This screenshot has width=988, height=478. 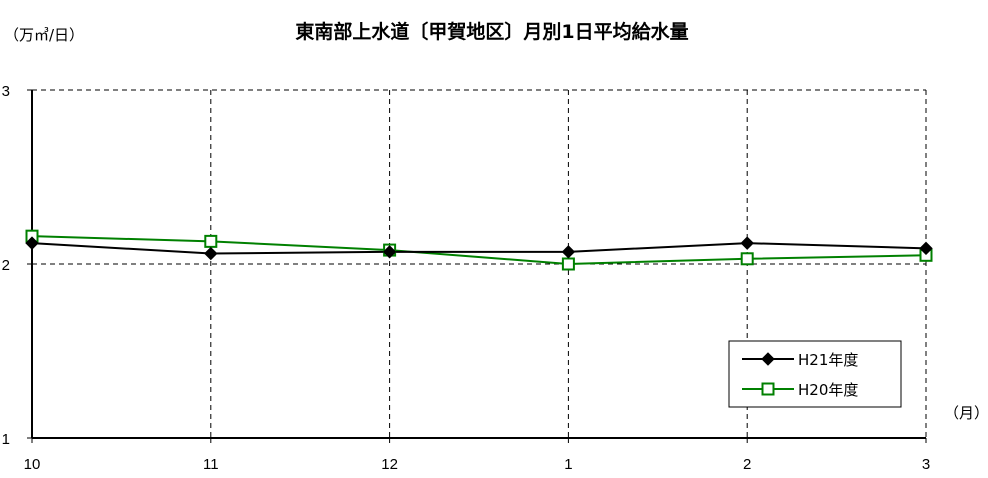 I want to click on y-tick-label: 2, so click(x=6, y=265).